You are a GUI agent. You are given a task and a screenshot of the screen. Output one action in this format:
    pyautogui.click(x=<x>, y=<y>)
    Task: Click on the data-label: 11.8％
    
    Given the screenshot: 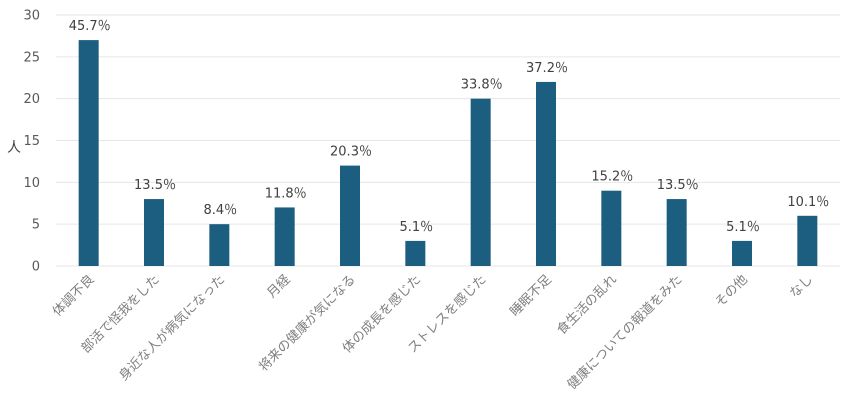 What is the action you would take?
    pyautogui.click(x=286, y=193)
    